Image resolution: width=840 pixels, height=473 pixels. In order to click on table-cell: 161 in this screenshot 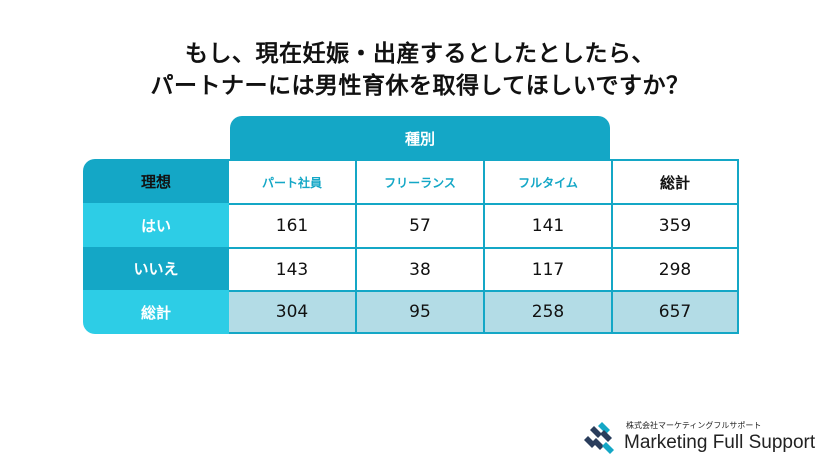, I will do `click(293, 225)`.